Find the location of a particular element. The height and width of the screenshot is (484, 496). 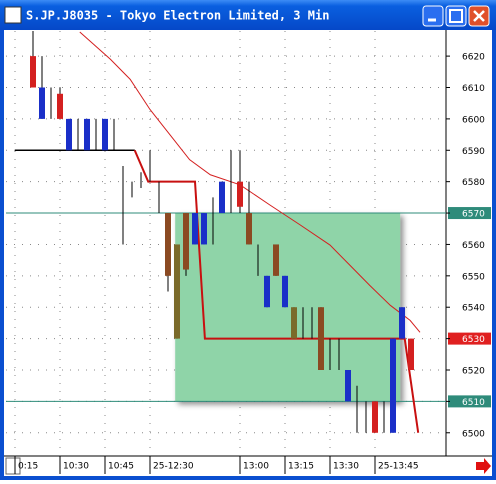

x-tick-label: 13:00 is located at coordinates (256, 467).